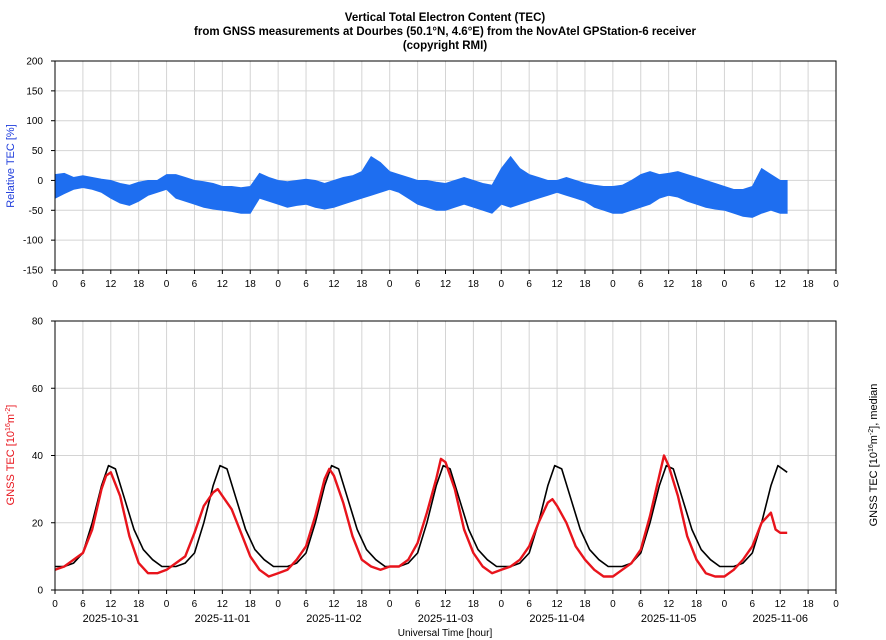 This screenshot has height=640, width=886. What do you see at coordinates (38, 389) in the screenshot?
I see `gnss-tec-y-tick-label: 60` at bounding box center [38, 389].